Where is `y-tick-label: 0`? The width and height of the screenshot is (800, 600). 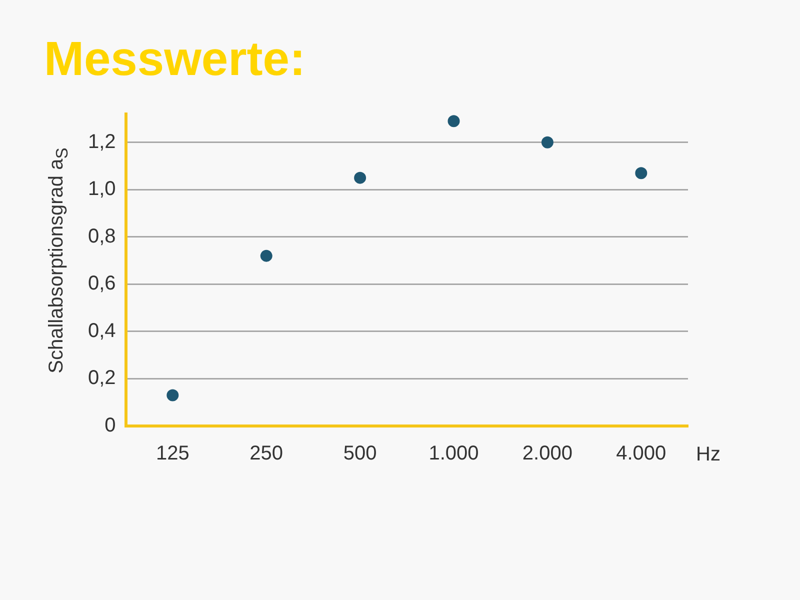
y-tick-label: 0 is located at coordinates (110, 425).